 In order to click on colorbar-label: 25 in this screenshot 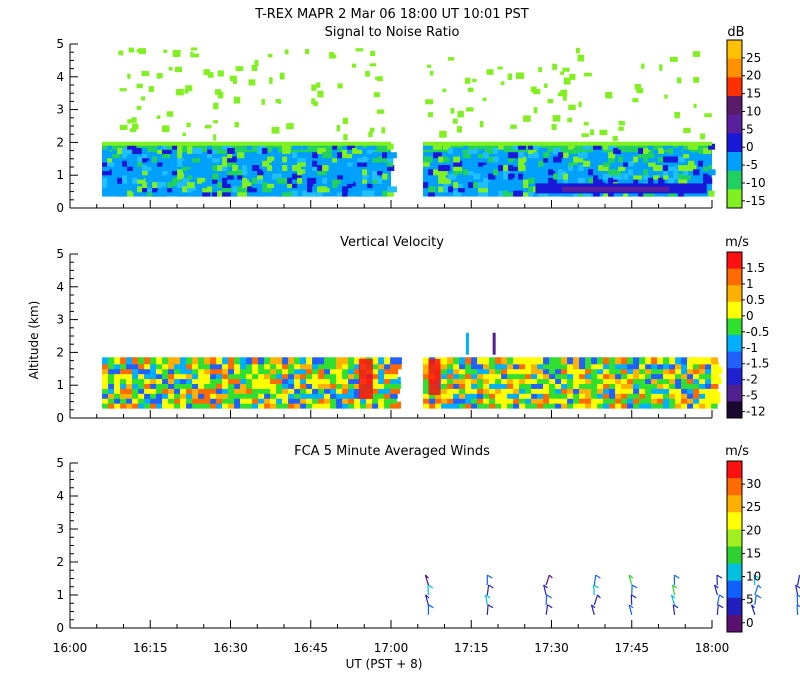, I will do `click(753, 507)`.